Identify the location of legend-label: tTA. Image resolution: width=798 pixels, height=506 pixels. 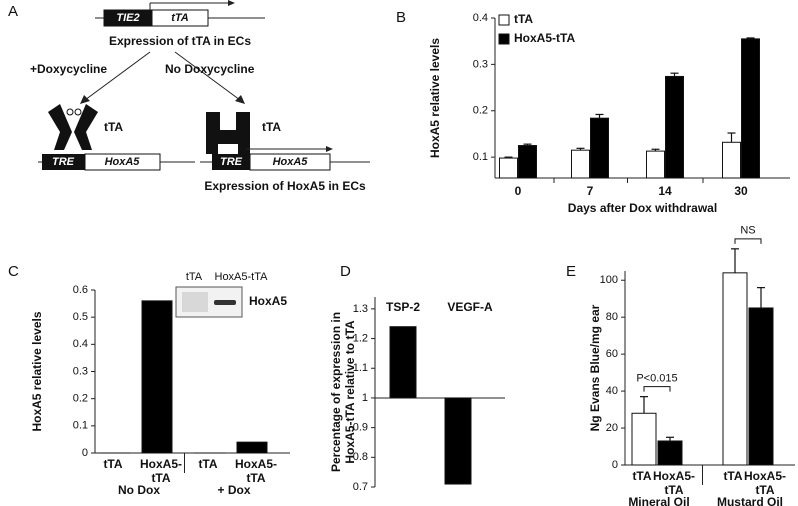
(523, 19).